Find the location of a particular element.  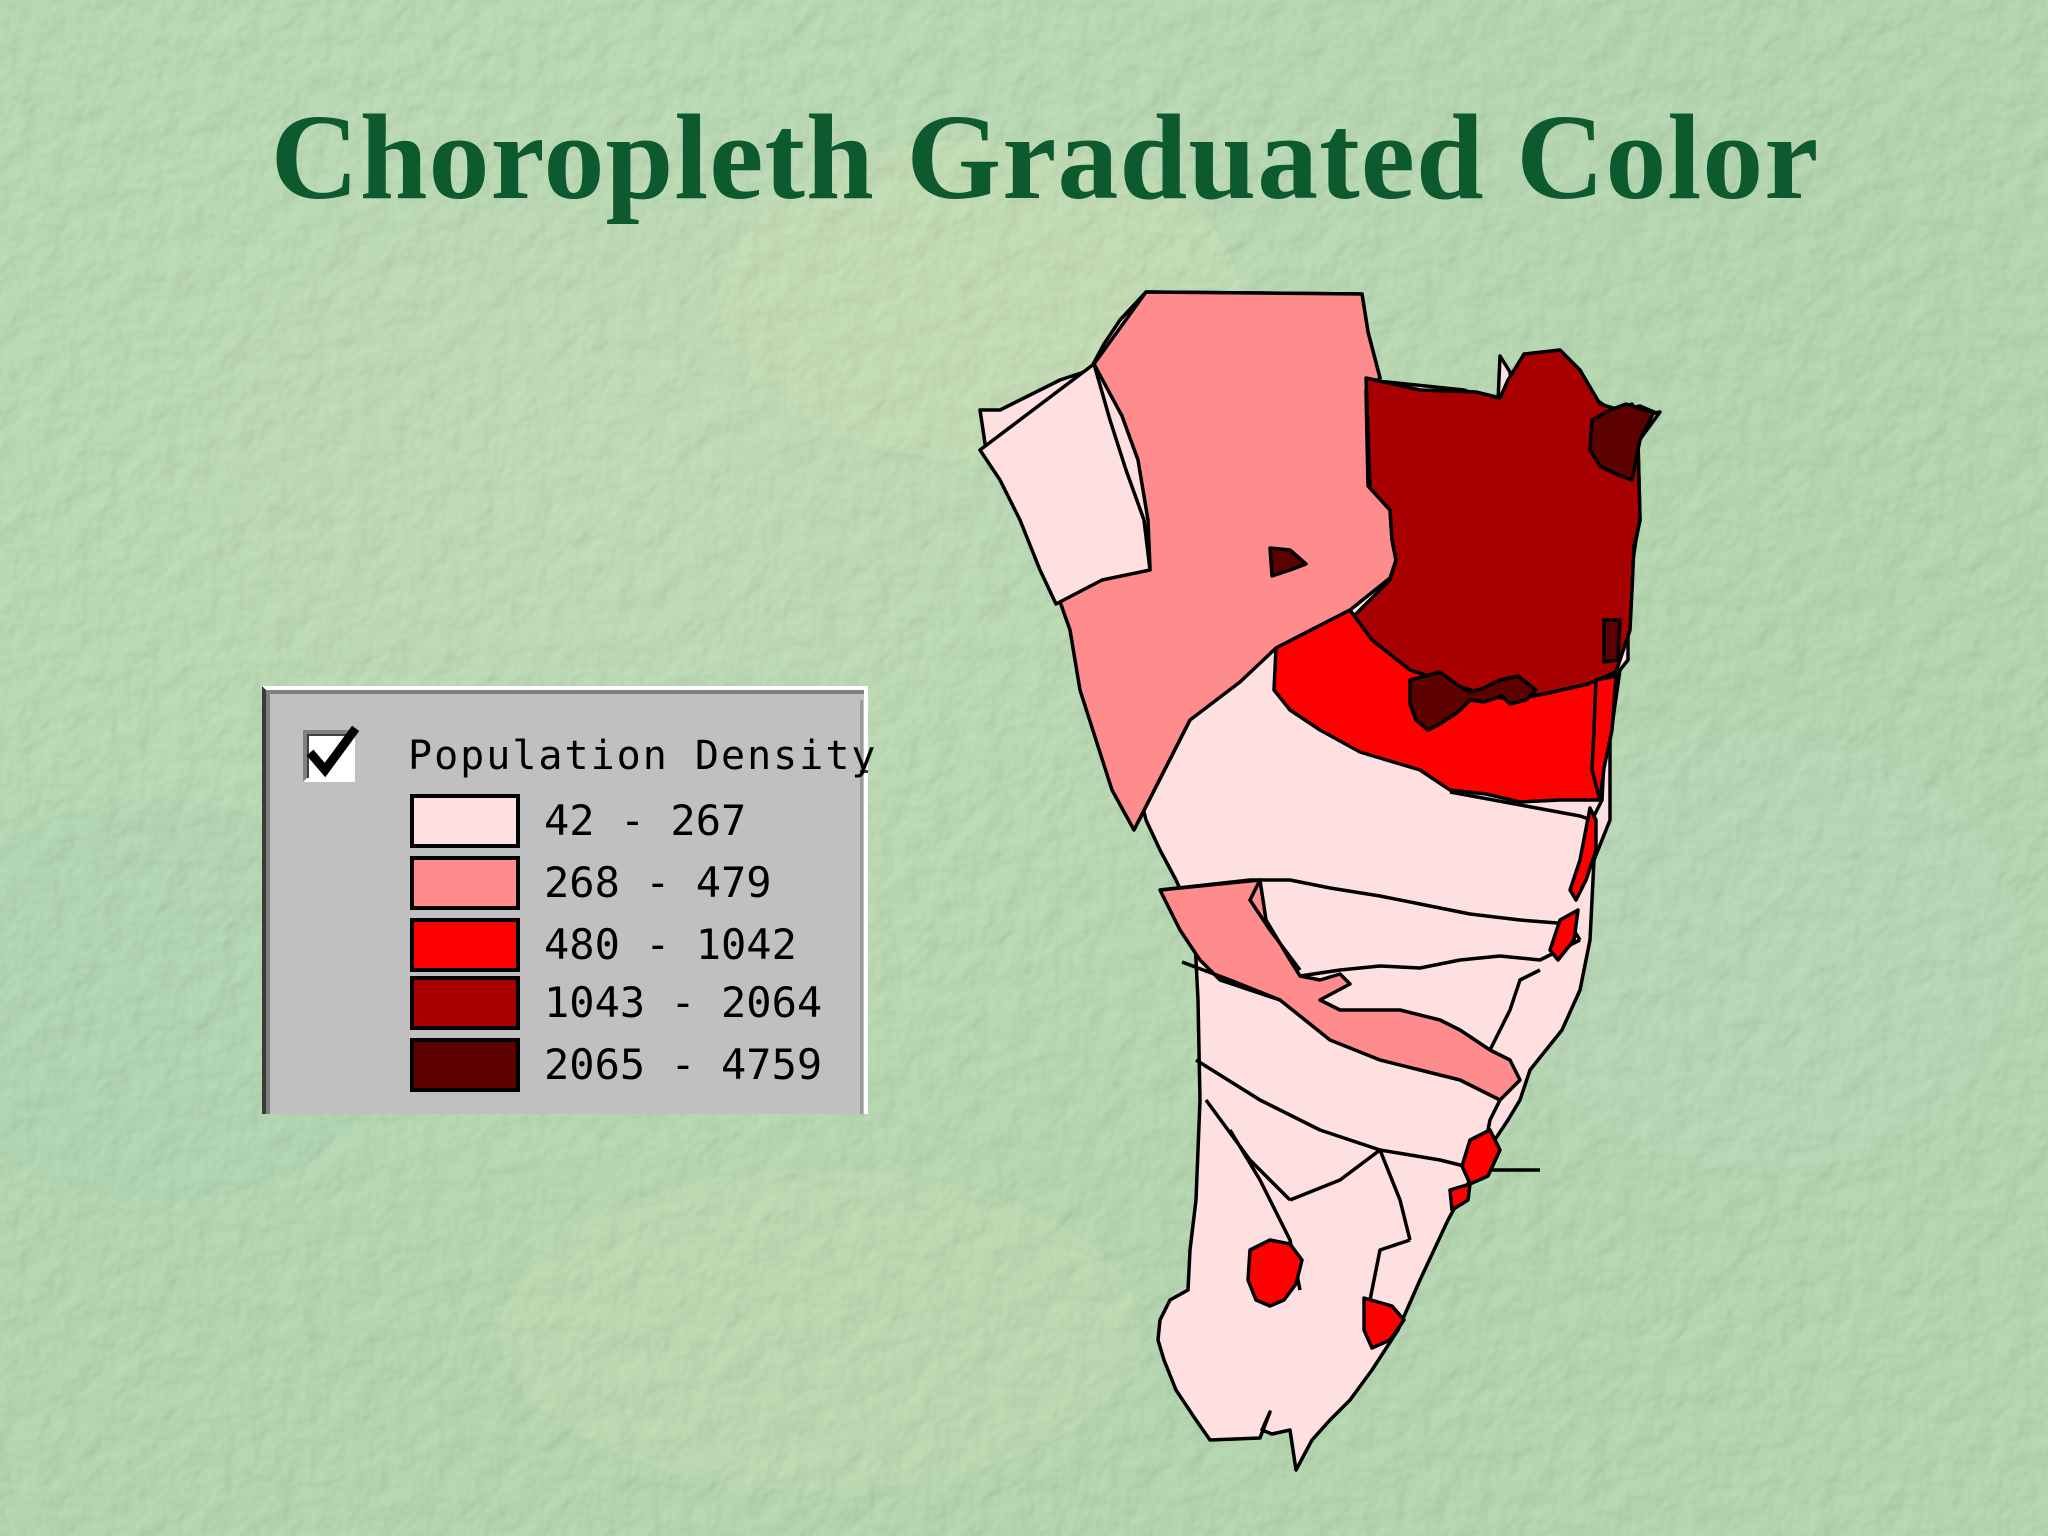

legend-range-label: 1043 - 2064 is located at coordinates (683, 1002).